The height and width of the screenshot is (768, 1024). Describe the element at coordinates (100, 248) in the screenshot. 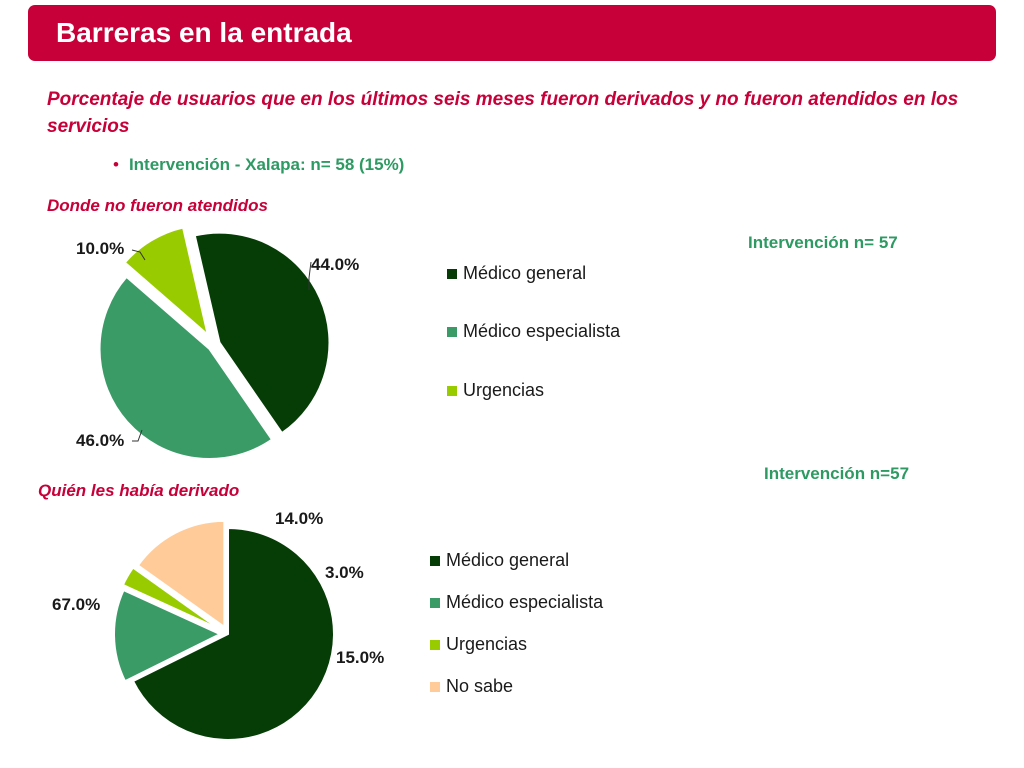

I see `chart1-data-label: 10.0%` at that location.